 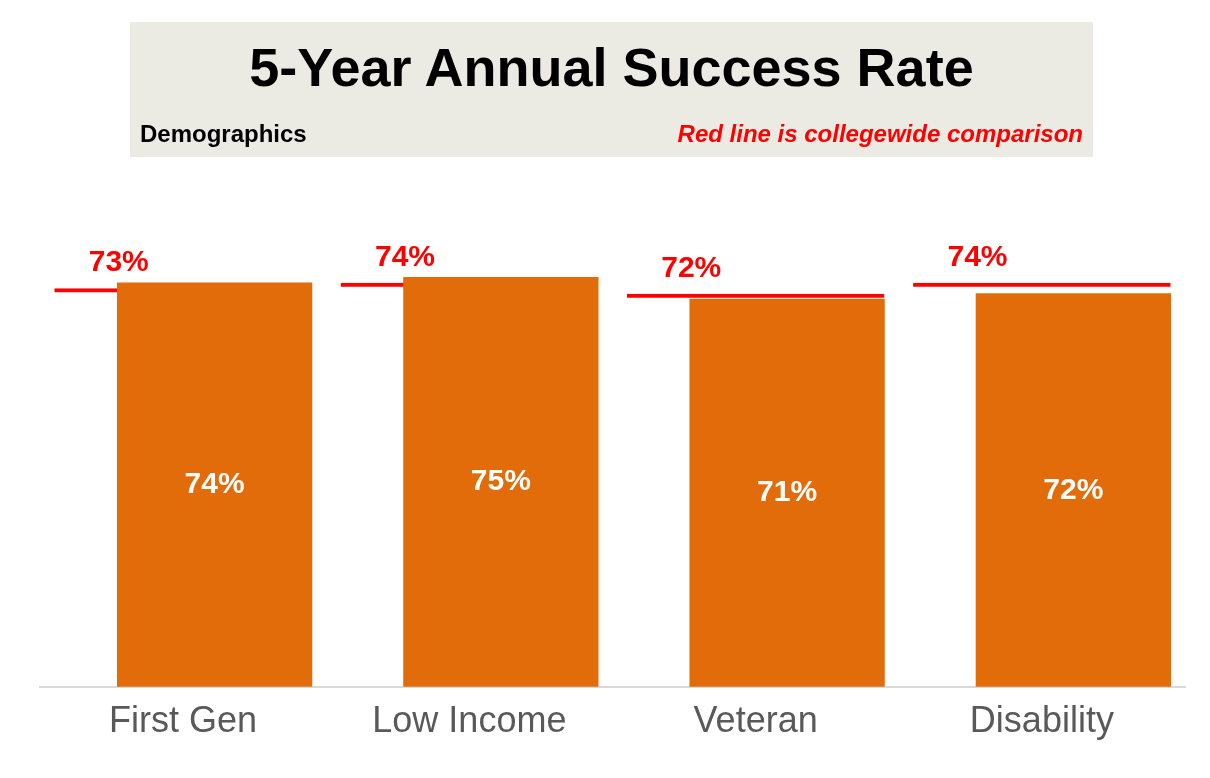 What do you see at coordinates (755, 720) in the screenshot?
I see `x-tick-label: Veteran` at bounding box center [755, 720].